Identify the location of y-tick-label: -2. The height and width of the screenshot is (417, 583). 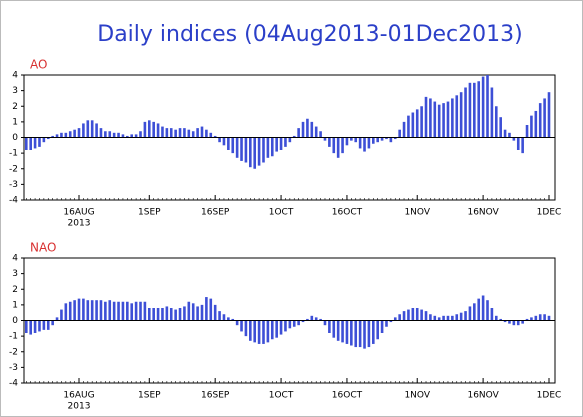
(13, 169).